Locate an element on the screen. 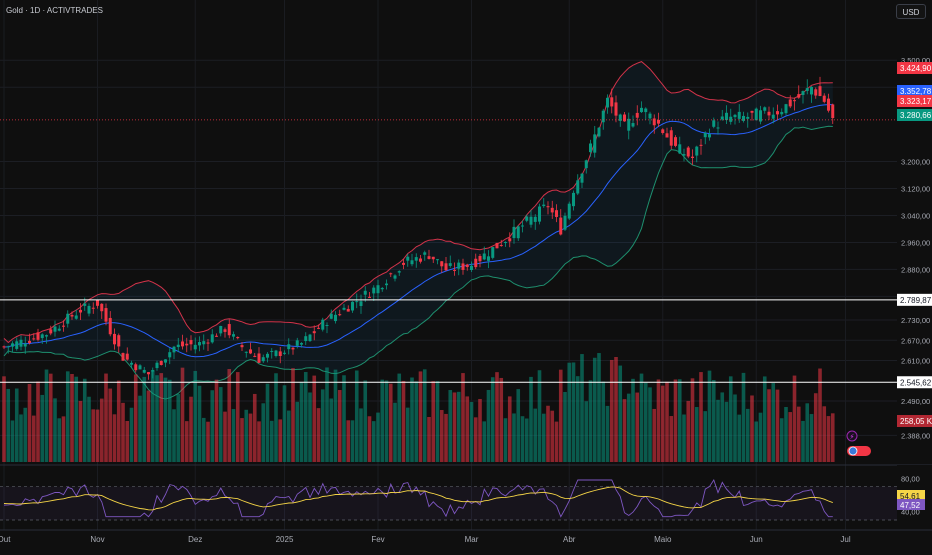 This screenshot has height=555, width=932. time-tick-label: Maio is located at coordinates (663, 539).